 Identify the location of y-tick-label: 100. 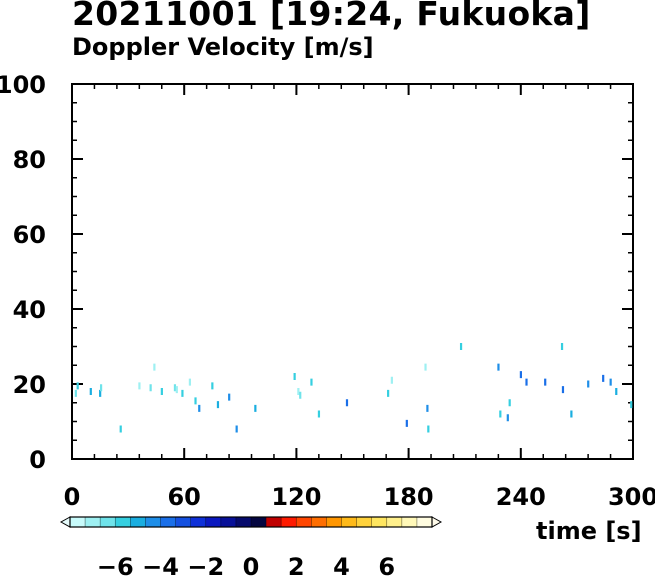
(23, 85).